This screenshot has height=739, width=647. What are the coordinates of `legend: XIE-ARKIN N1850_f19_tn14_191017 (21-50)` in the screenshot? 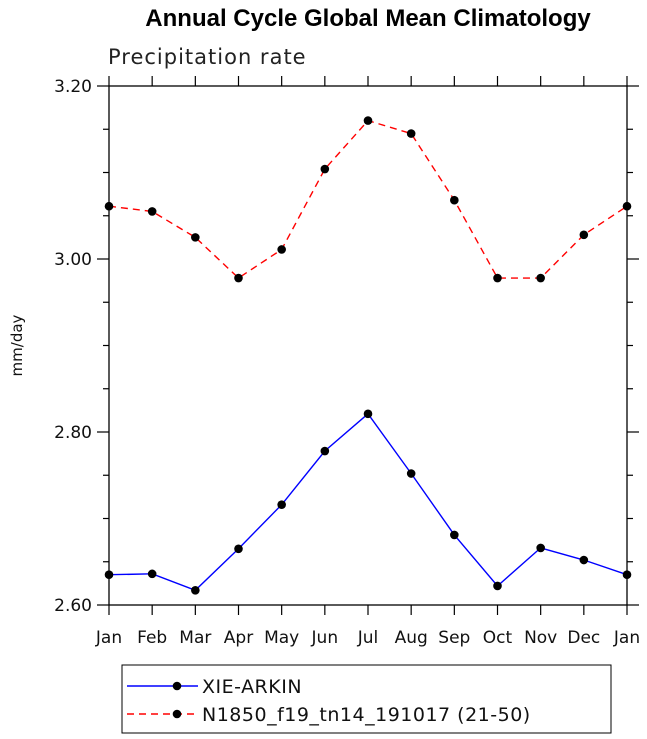 It's located at (366, 699).